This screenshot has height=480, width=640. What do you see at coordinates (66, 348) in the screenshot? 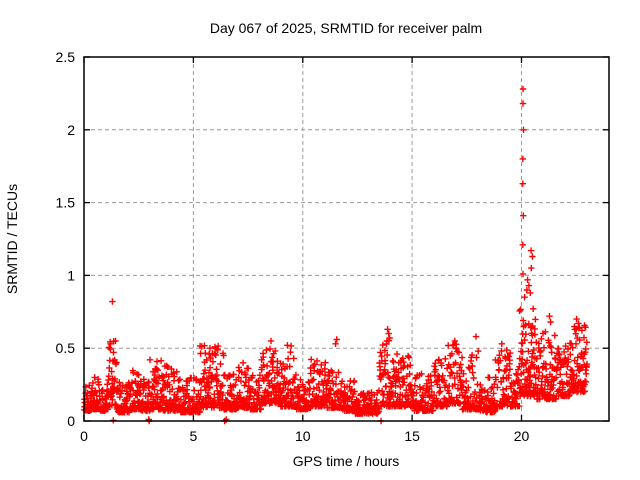
I see `y-tick-label: 0.5` at bounding box center [66, 348].